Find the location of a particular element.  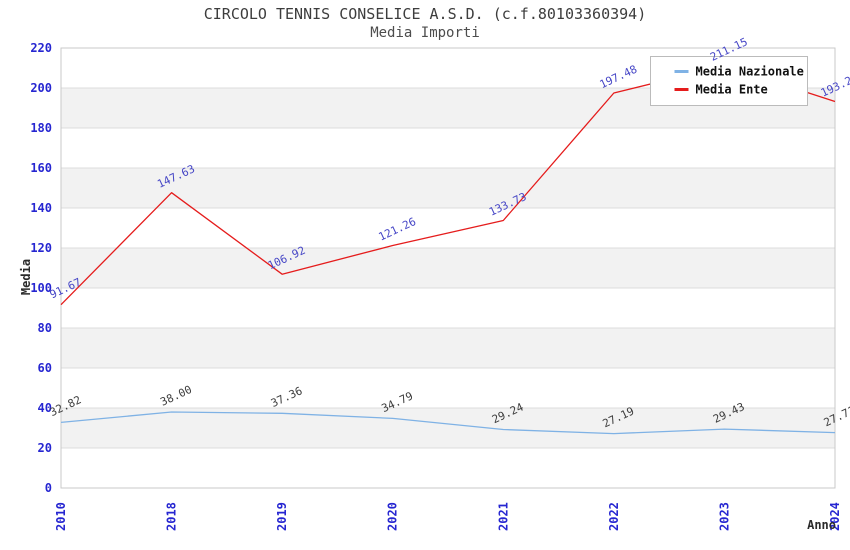

point-value-label: 197.48 is located at coordinates (619, 77).